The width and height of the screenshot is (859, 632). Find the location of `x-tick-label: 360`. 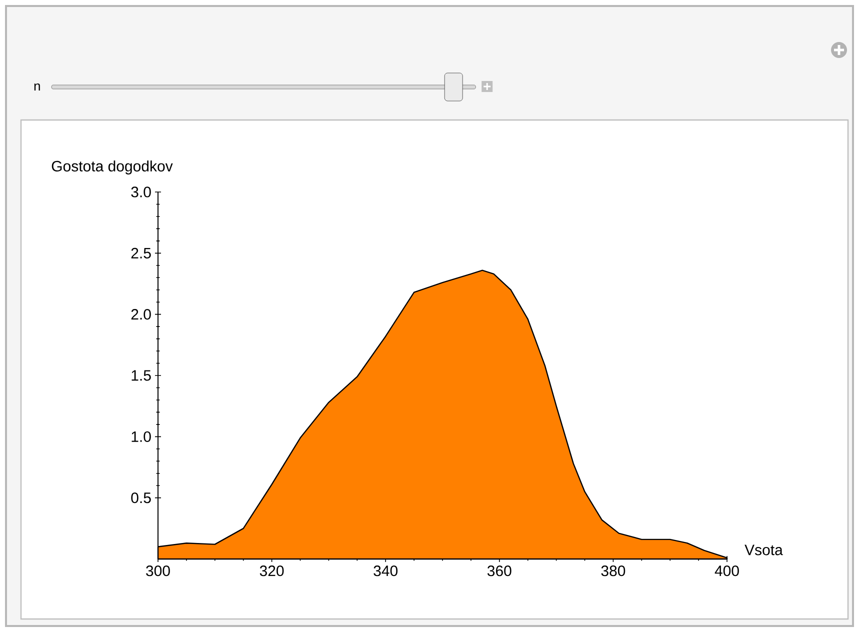

x-tick-label: 360 is located at coordinates (499, 571).